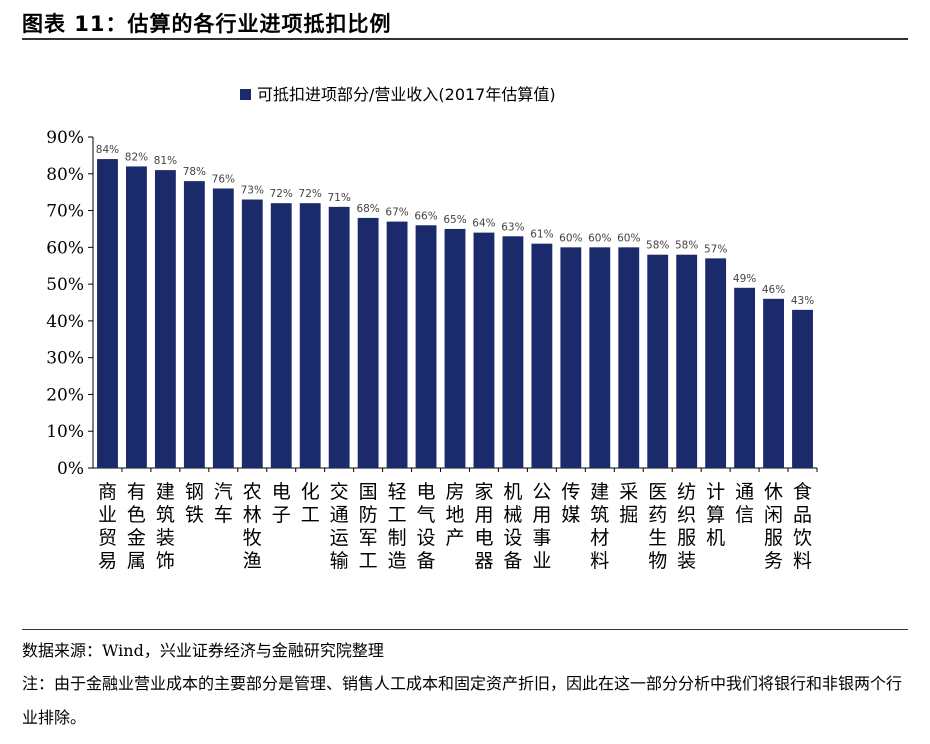 The image size is (930, 744). What do you see at coordinates (454, 515) in the screenshot?
I see `x-tick-label: 房地产` at bounding box center [454, 515].